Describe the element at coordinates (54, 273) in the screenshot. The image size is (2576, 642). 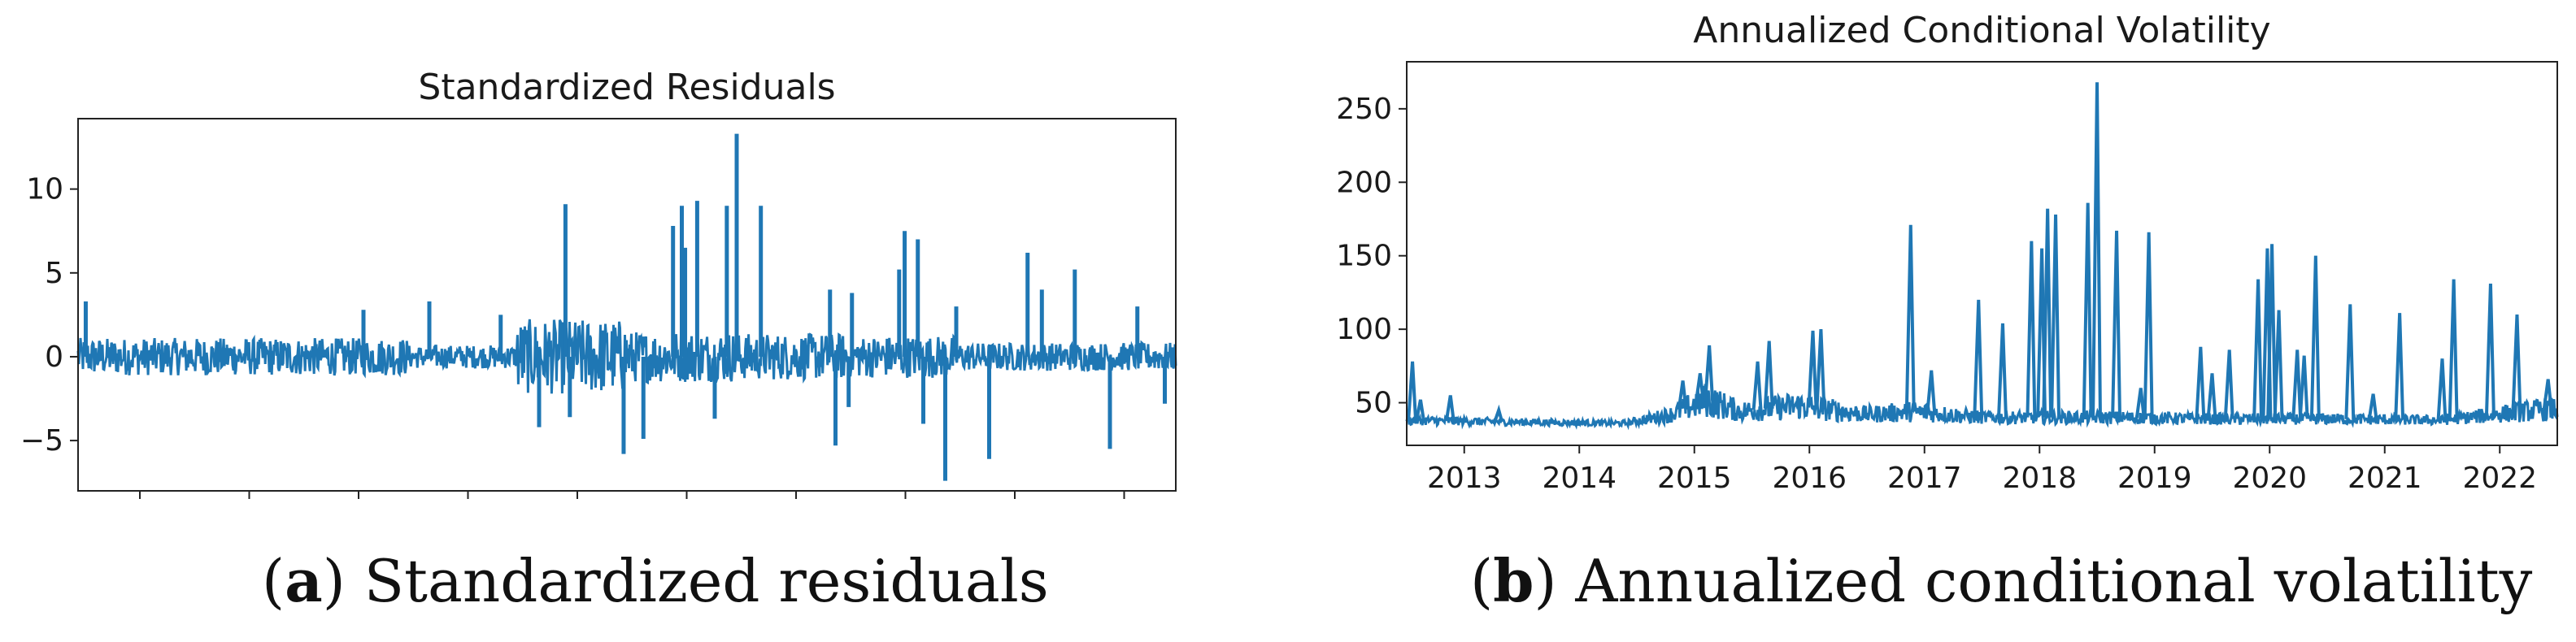
I see `y-tick-label: 5` at that location.